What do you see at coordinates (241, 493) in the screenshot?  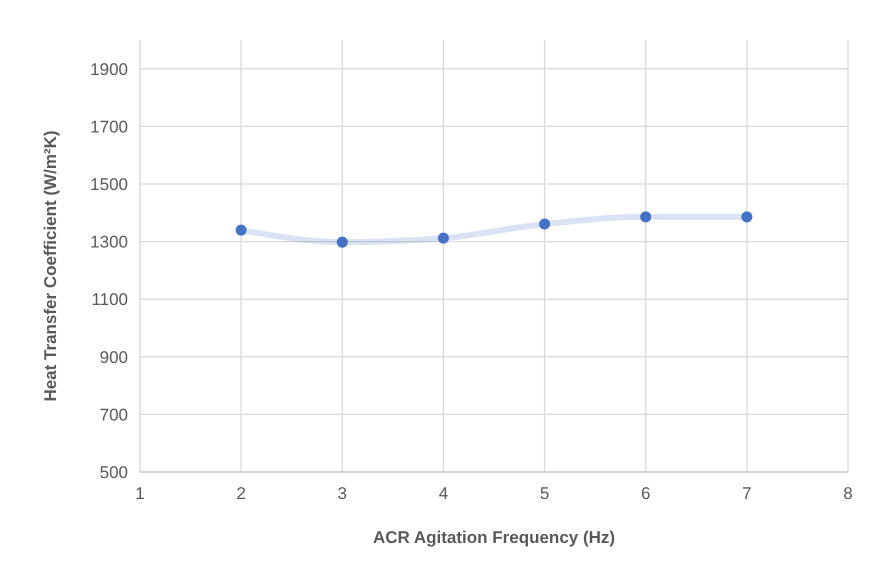 I see `x-tick-label: 2` at bounding box center [241, 493].